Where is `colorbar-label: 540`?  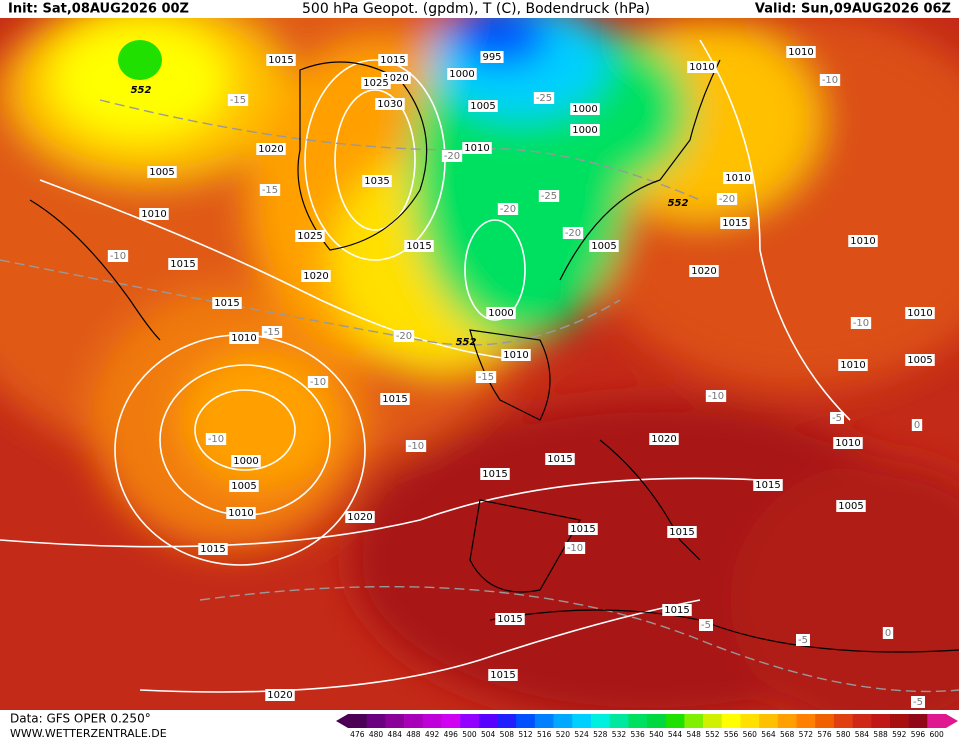
colorbar-label: 540 is located at coordinates (656, 734).